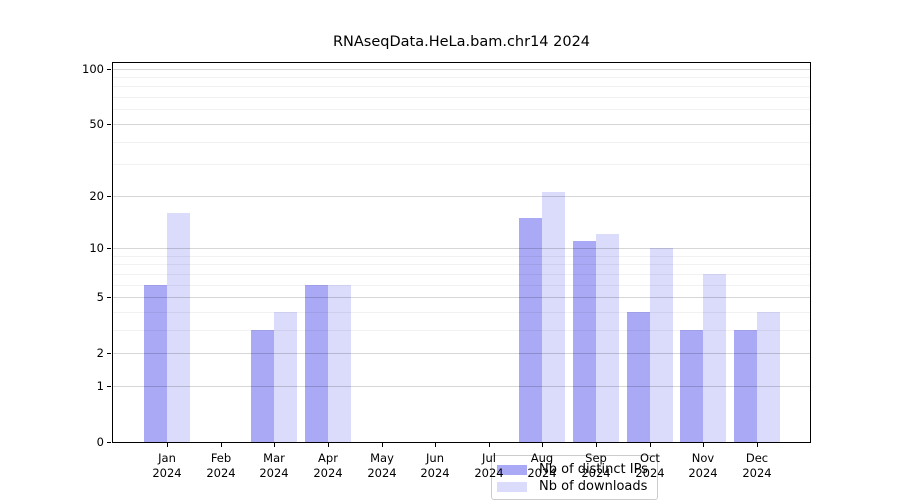 This screenshot has height=500, width=900. Describe the element at coordinates (574, 477) in the screenshot. I see `legend: Nb of distinct IPs Nb of downloads` at that location.